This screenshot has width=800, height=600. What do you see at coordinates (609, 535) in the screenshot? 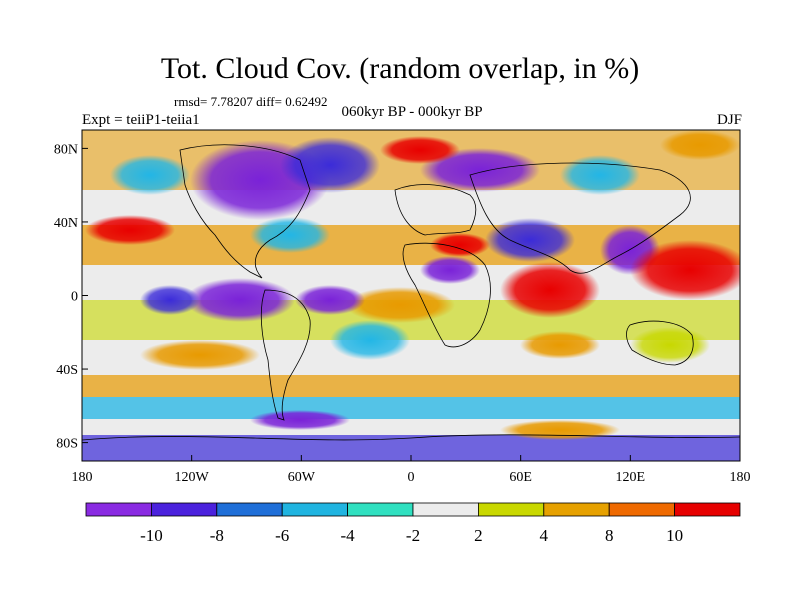
I see `colorbar-label: 8` at bounding box center [609, 535].